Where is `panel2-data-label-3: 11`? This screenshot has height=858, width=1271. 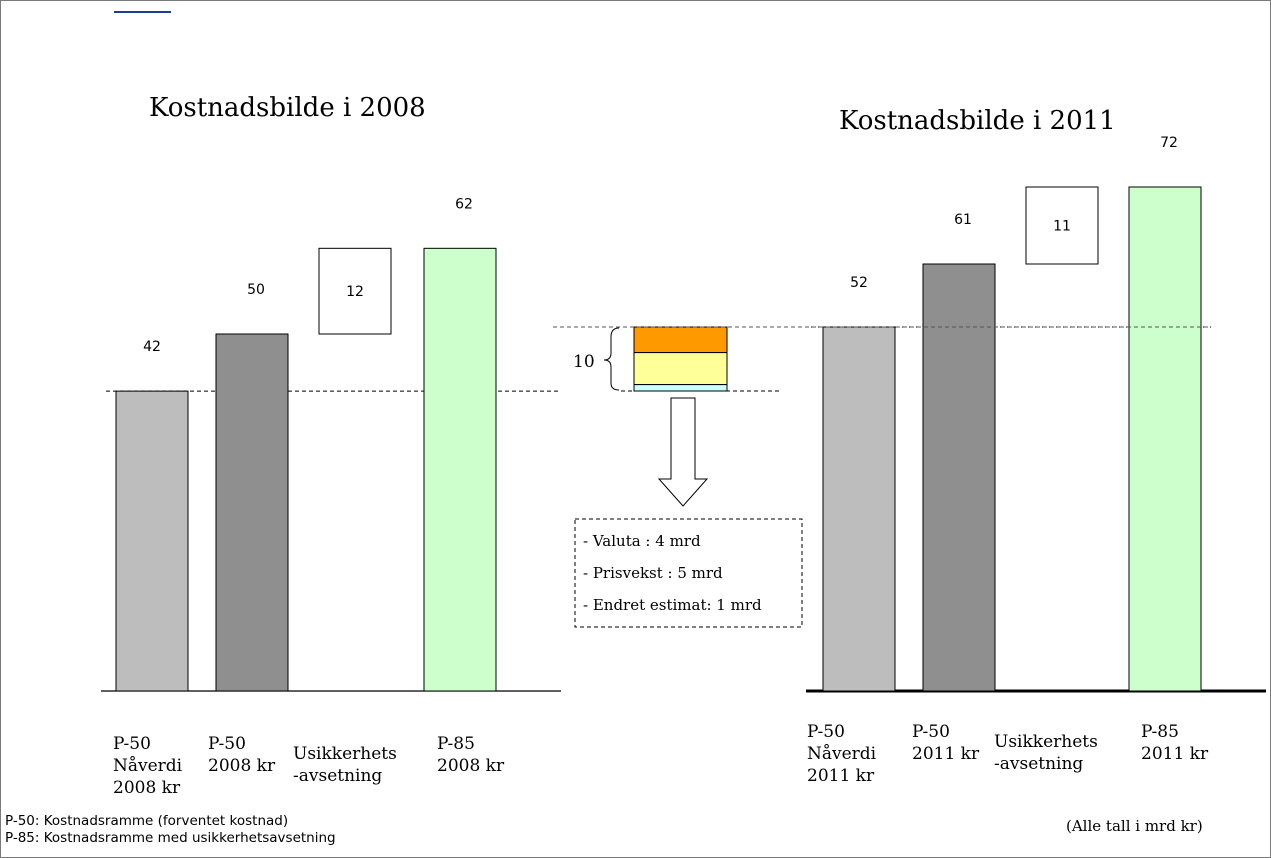
panel2-data-label-3: 11 is located at coordinates (1062, 227).